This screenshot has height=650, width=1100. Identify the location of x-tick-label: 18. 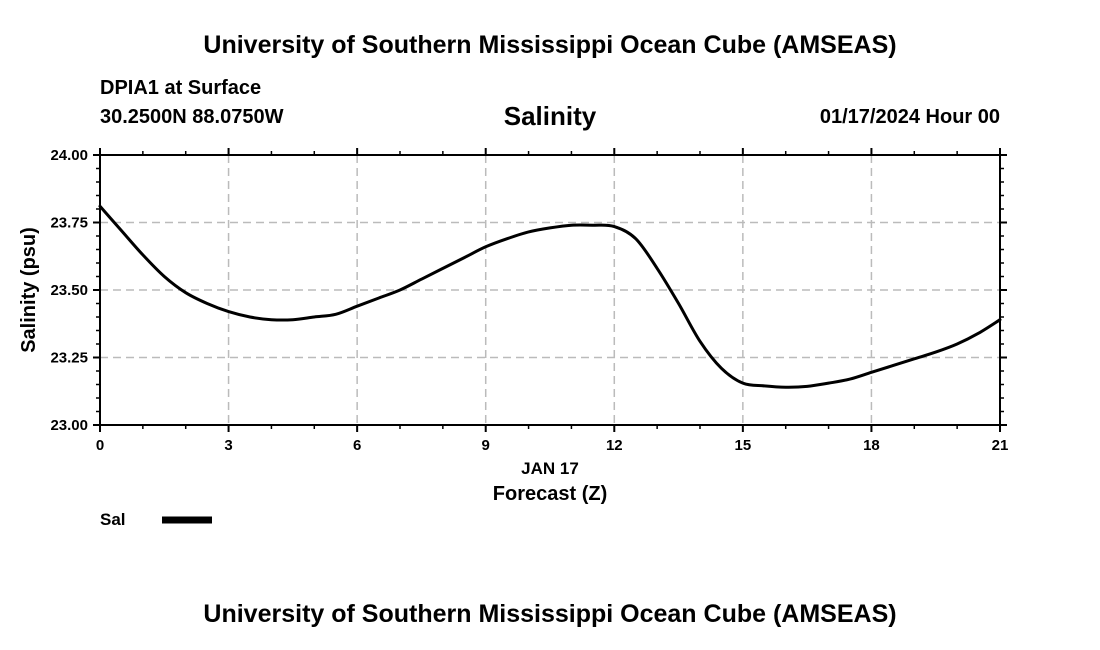
(871, 445).